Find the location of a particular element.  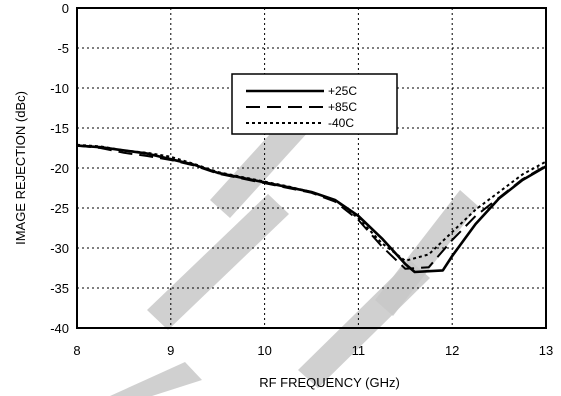

y-tick-label: -30 is located at coordinates (59, 248).